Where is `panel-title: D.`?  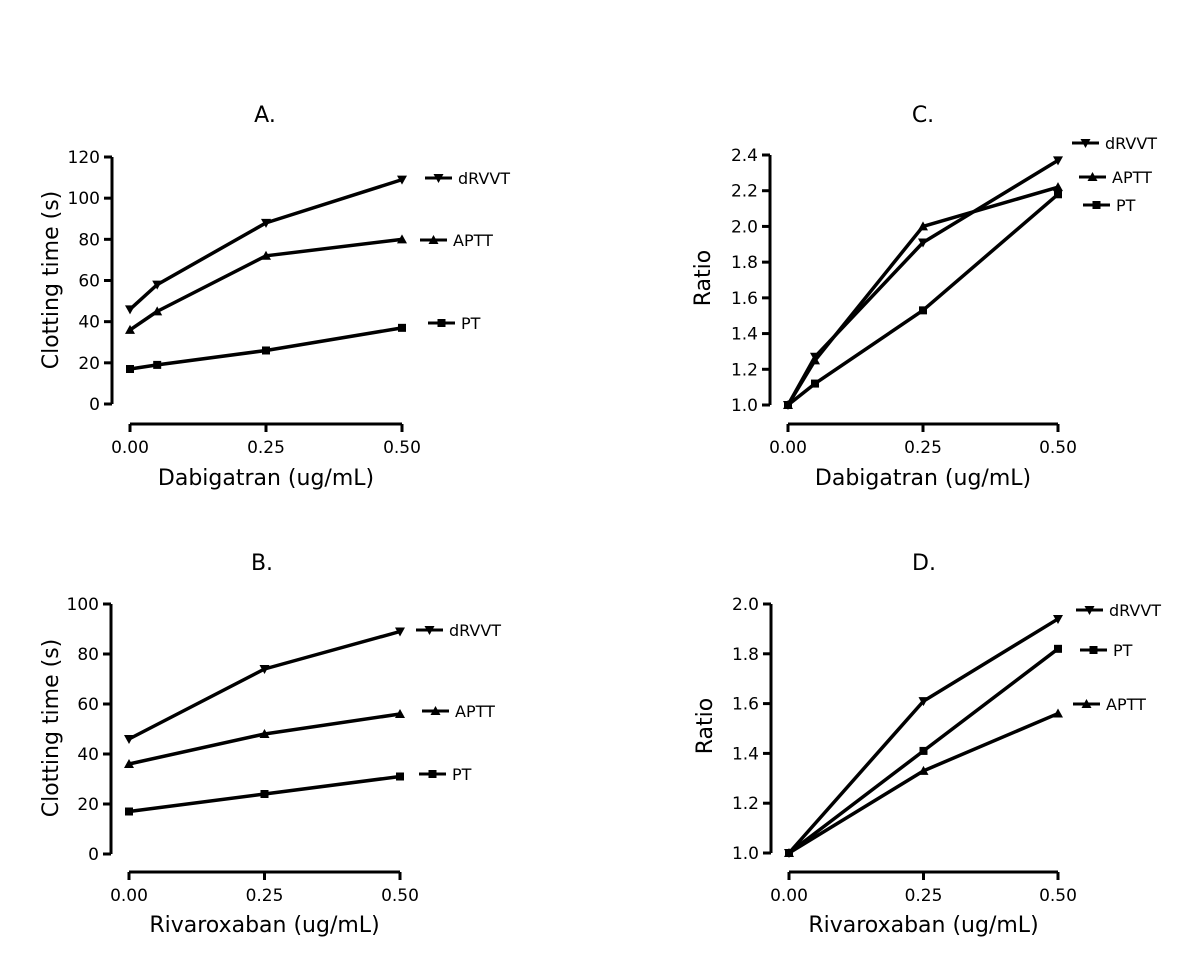 panel-title: D. is located at coordinates (924, 563).